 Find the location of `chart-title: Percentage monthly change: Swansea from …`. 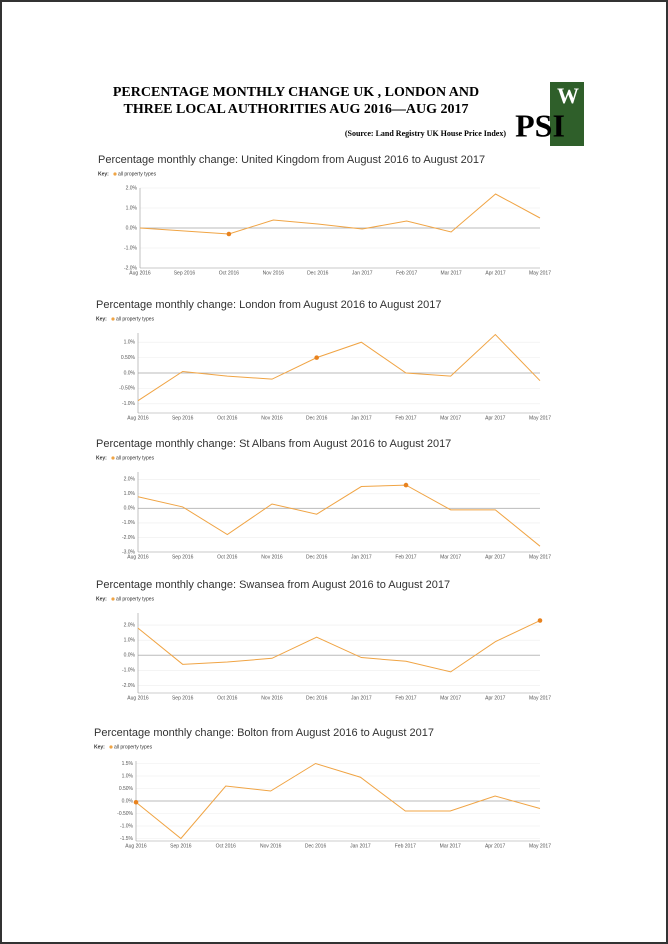

chart-title: Percentage monthly change: Swansea from … is located at coordinates (273, 585).